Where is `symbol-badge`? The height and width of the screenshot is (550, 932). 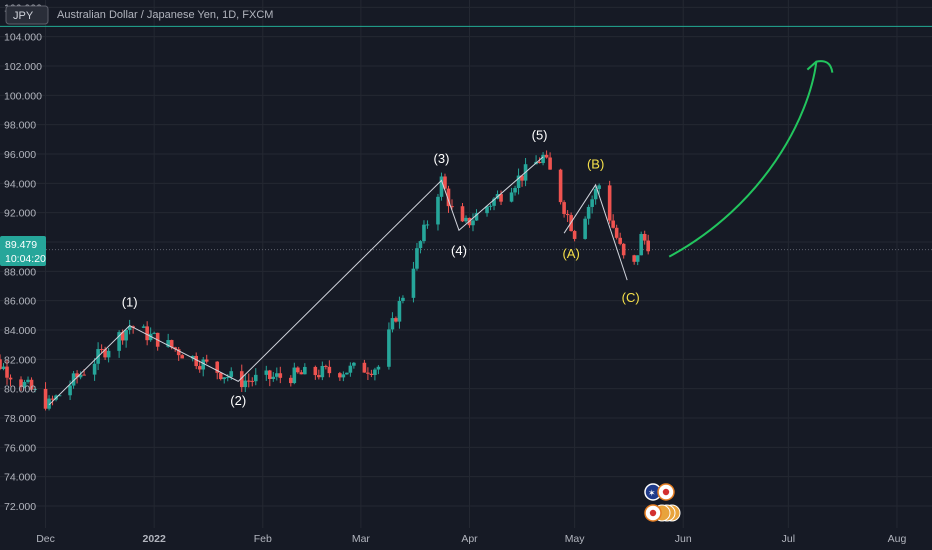 symbol-badge is located at coordinates (27, 15).